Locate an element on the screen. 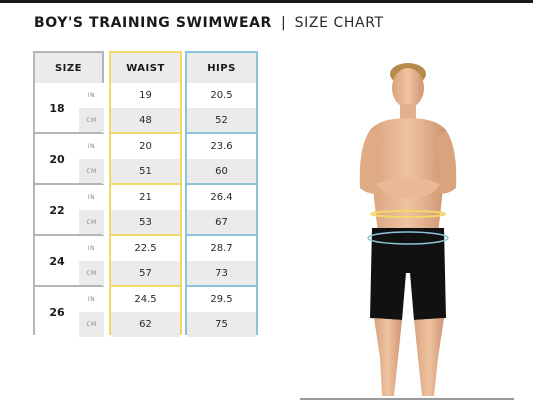 The image size is (533, 417). waist-in-cell: 20 is located at coordinates (145, 146).